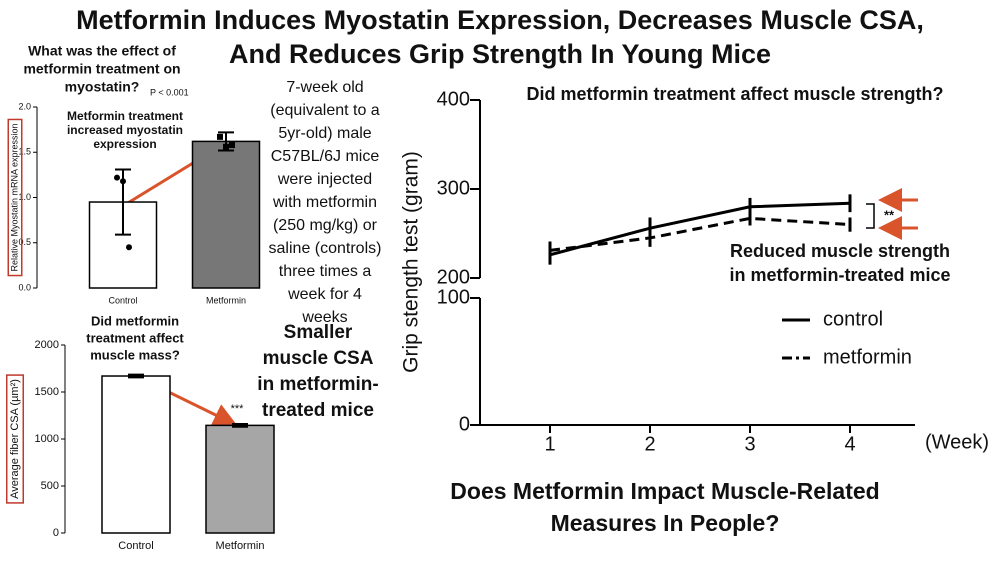 This screenshot has width=1000, height=563. Describe the element at coordinates (500, 54) in the screenshot. I see `page-title: And Reduces Grip Strength In Young Mice` at that location.